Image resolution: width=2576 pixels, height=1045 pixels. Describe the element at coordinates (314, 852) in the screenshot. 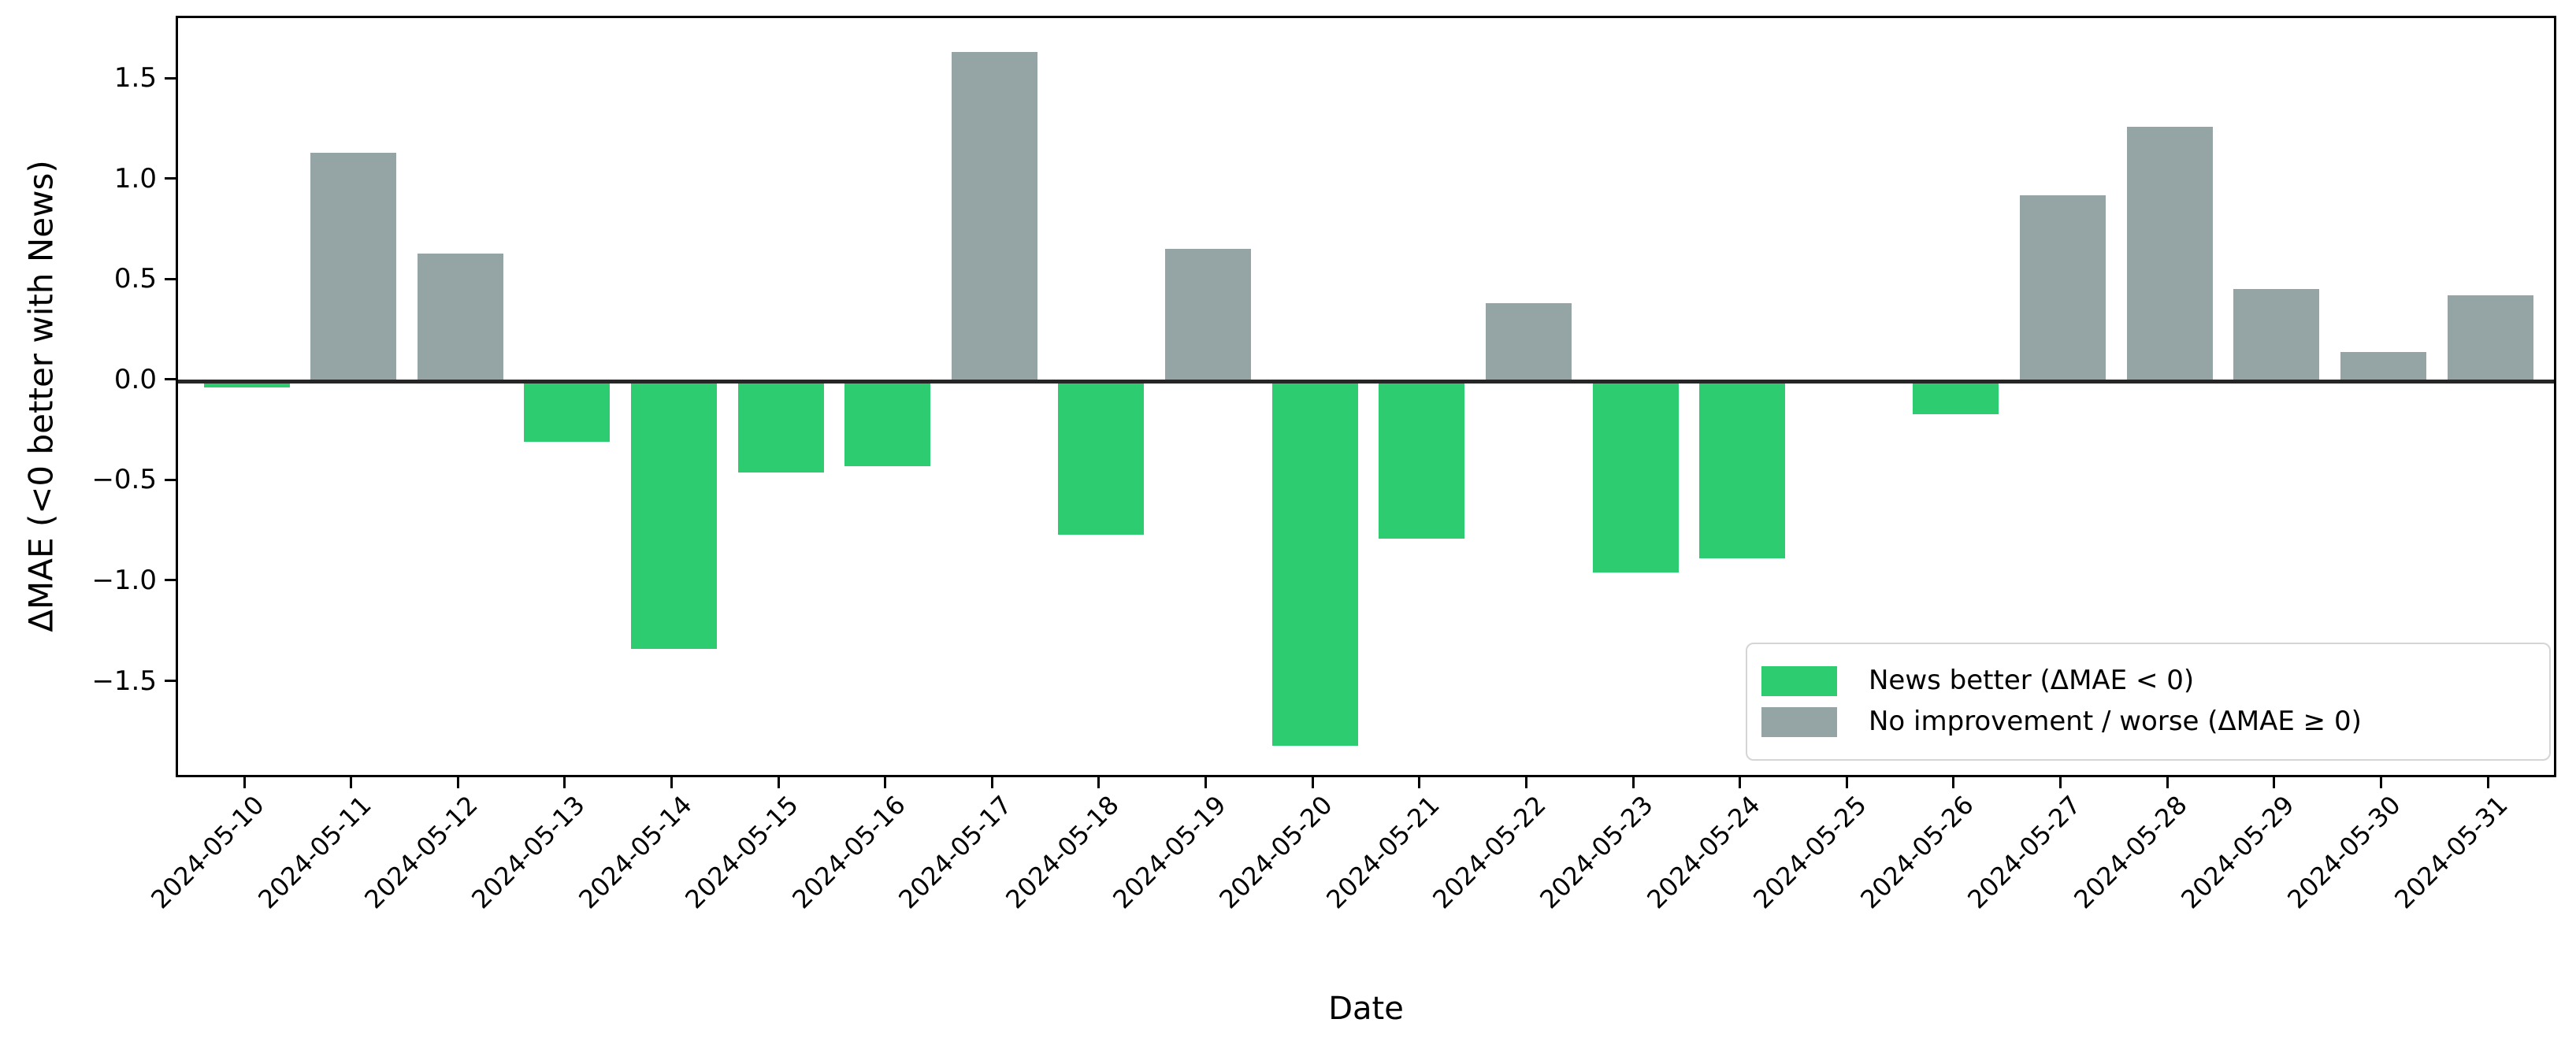

I see `x-tick-label: 2024-05-11` at that location.